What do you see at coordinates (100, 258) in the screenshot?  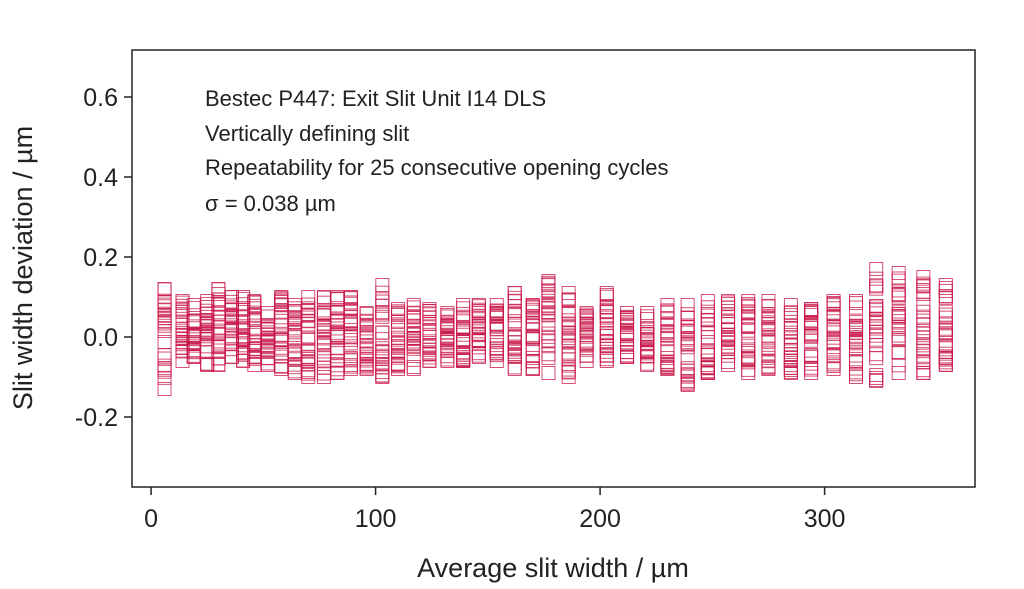 I see `y-tick-label: 0.2` at bounding box center [100, 258].